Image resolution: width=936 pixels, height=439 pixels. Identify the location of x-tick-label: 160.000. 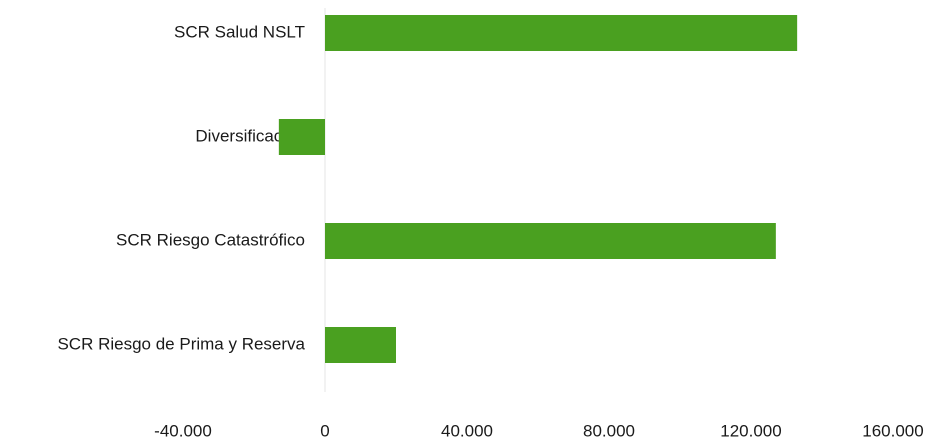
(892, 430).